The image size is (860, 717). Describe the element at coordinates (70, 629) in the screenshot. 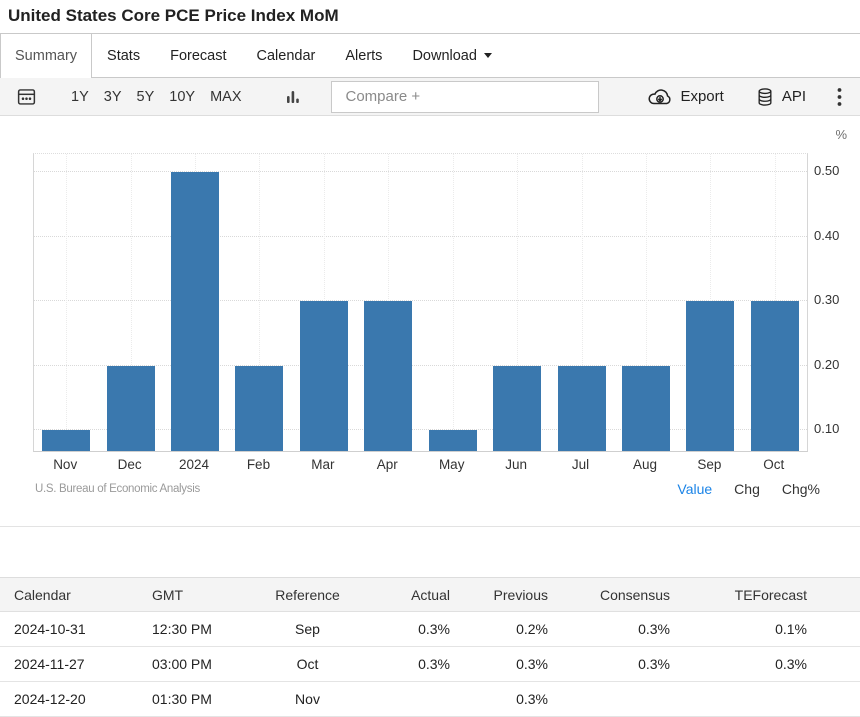

I see `cell-date: 2024-10-31` at that location.